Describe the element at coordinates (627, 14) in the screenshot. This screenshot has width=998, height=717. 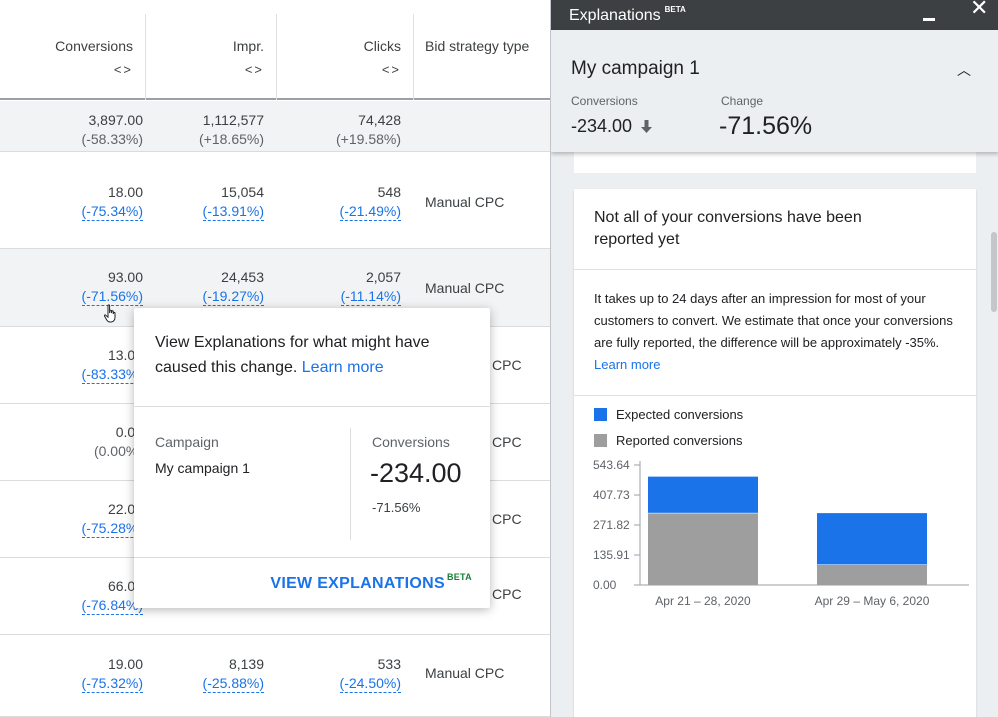
I see `panel-title: Explanations BETA` at that location.